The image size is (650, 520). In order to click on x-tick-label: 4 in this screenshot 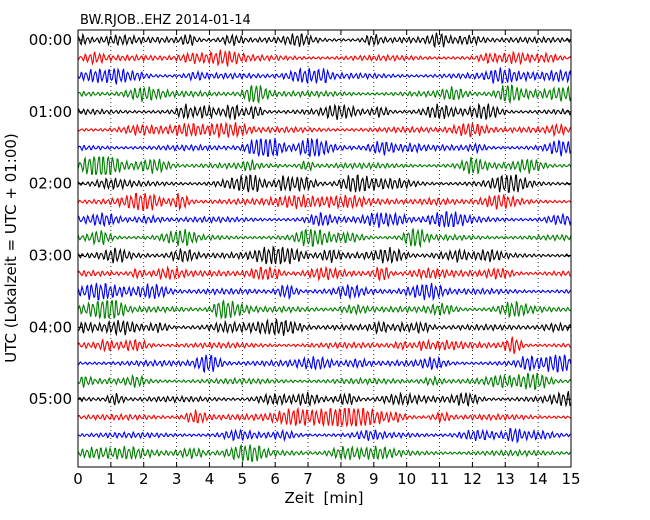, I will do `click(210, 479)`.